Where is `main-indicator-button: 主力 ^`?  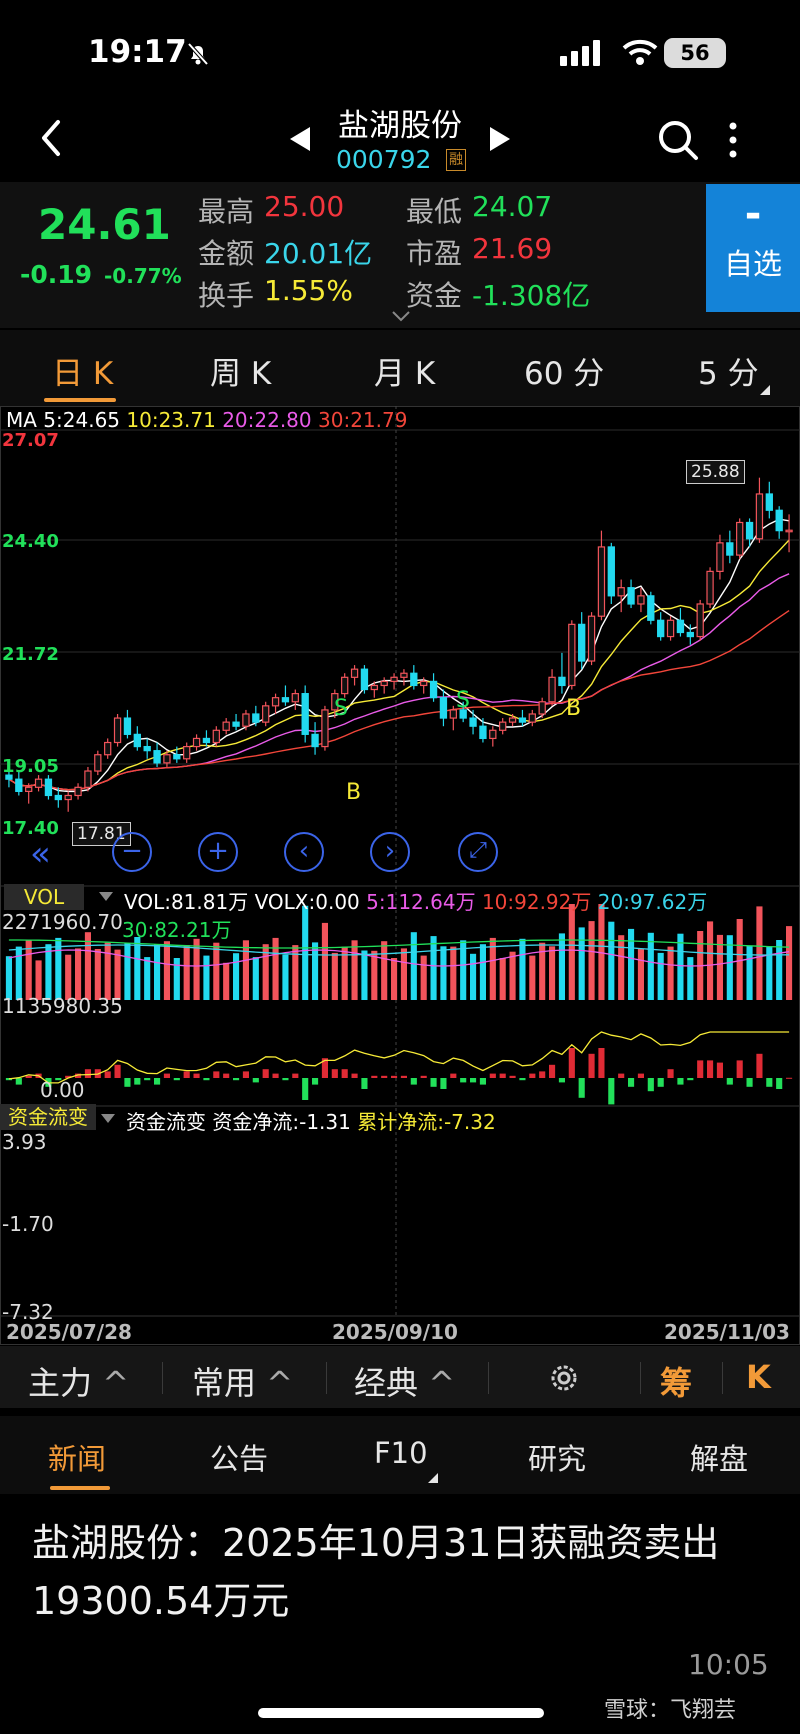 main-indicator-button: 主力 ^ is located at coordinates (78, 1381).